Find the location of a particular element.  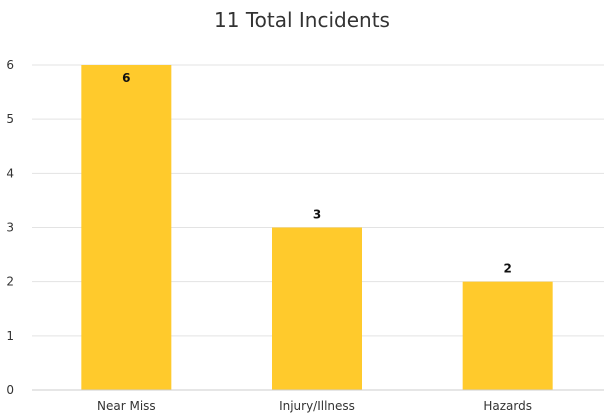

y-tick-label: 0 is located at coordinates (10, 390).